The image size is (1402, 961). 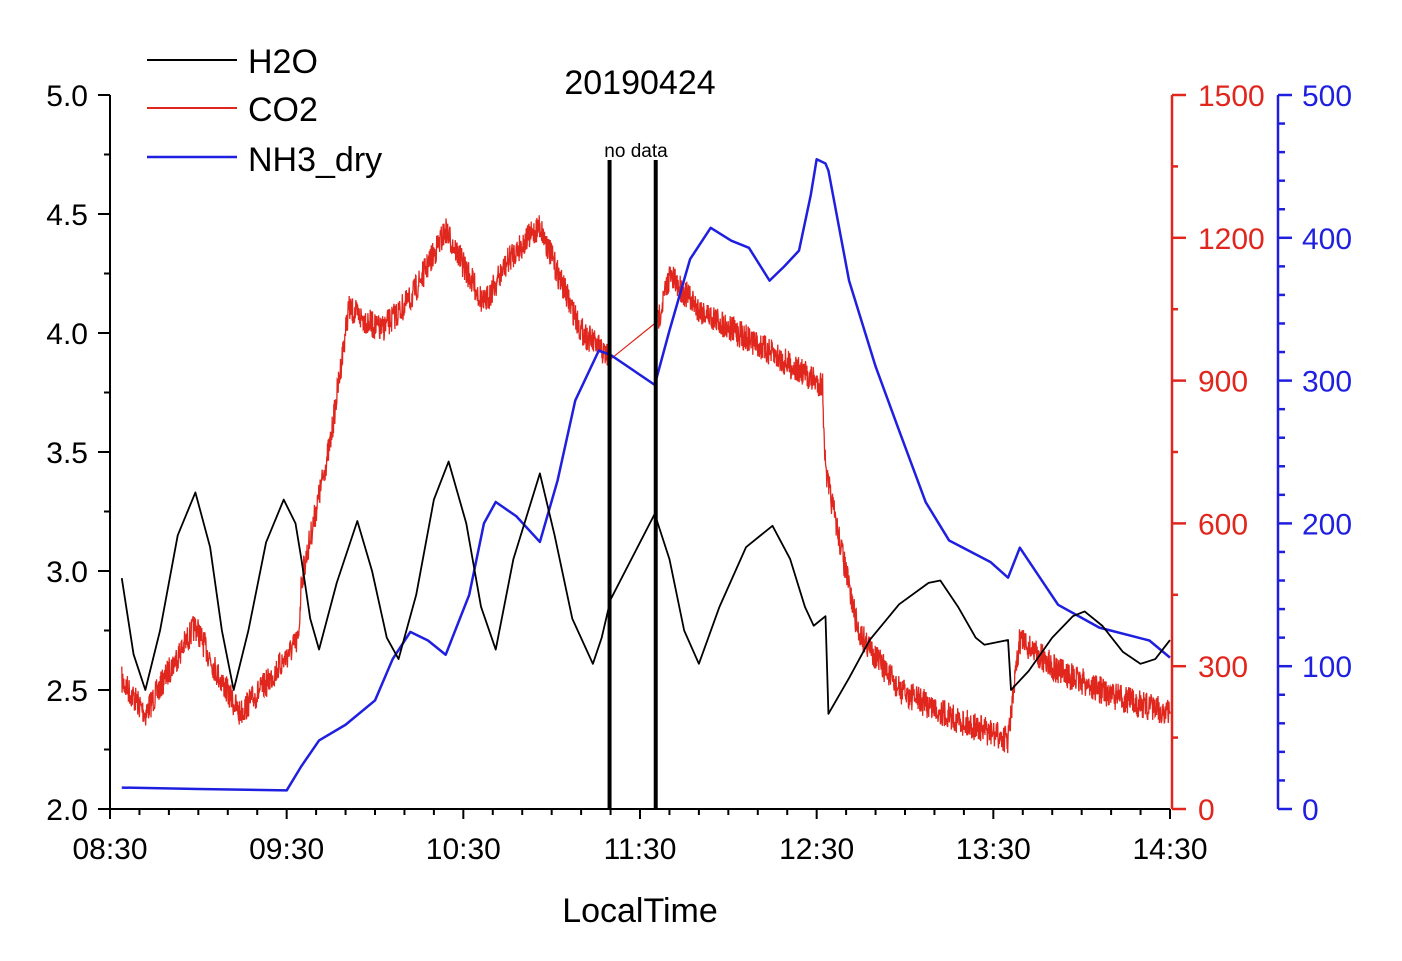 What do you see at coordinates (993, 849) in the screenshot?
I see `x-tick-label: 13:30` at bounding box center [993, 849].